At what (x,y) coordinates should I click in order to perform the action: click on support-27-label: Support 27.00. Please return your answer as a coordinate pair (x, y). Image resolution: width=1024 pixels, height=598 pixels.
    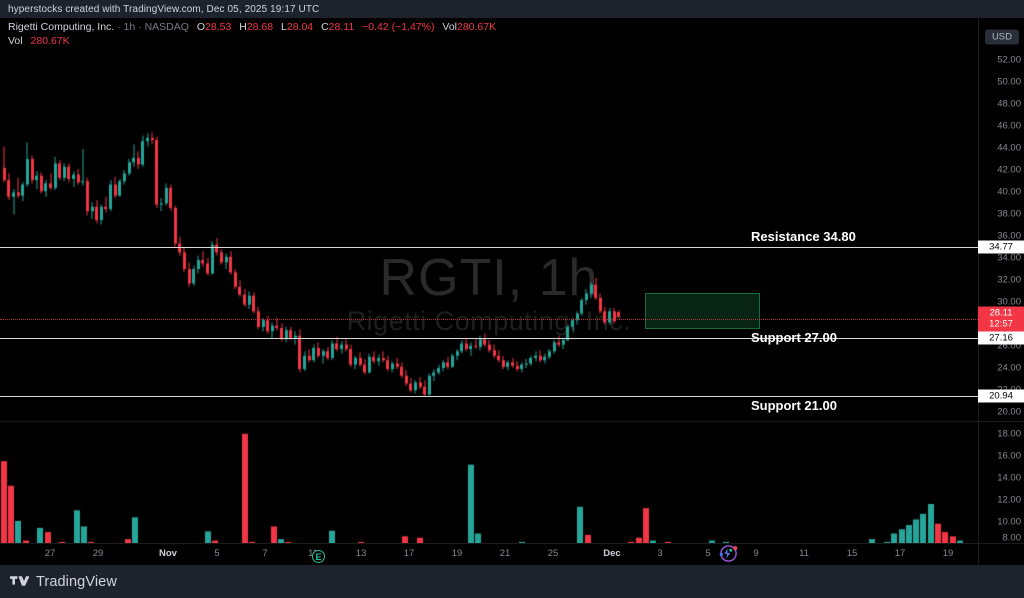
    Looking at the image, I should click on (794, 337).